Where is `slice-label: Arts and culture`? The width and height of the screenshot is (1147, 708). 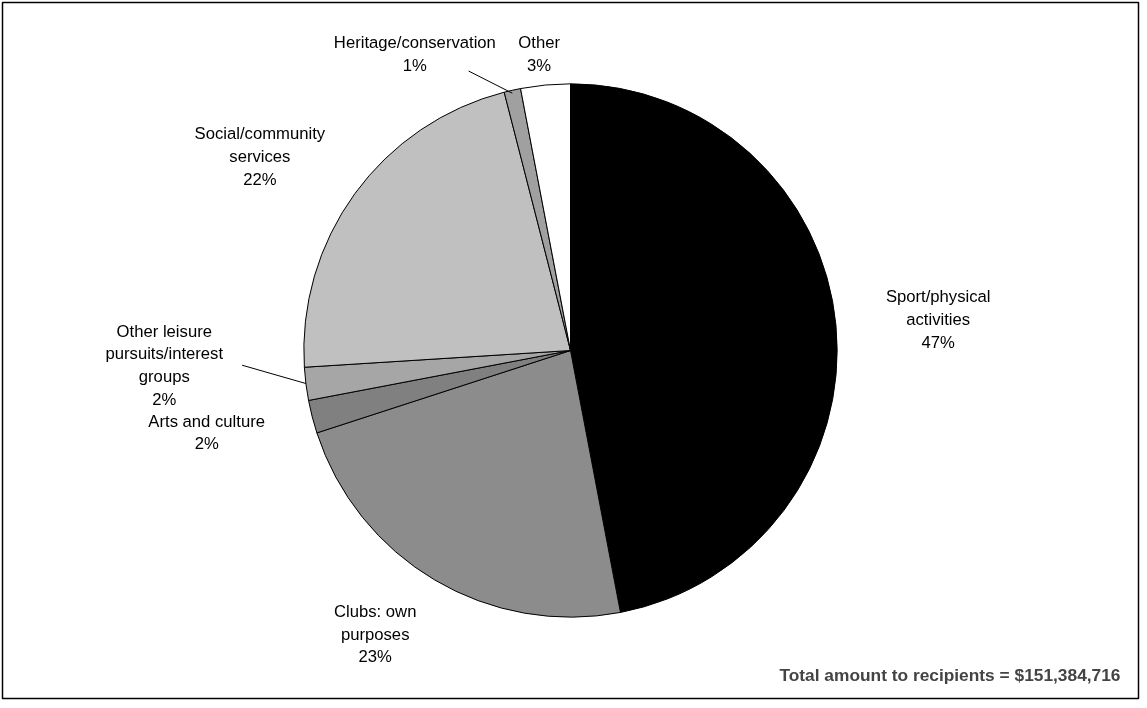
slice-label: Arts and culture is located at coordinates (207, 421).